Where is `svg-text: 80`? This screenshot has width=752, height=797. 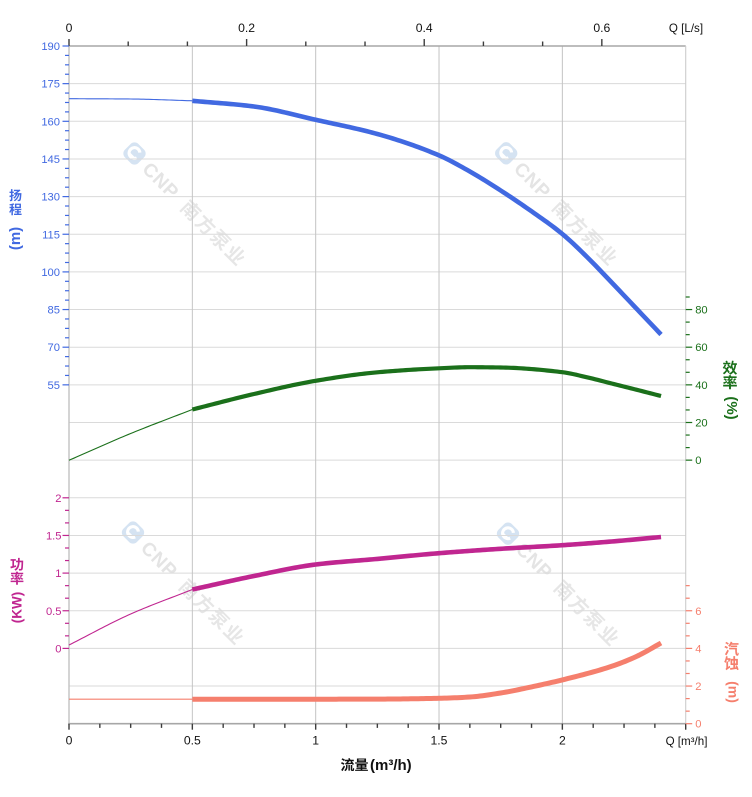
svg-text: 80 is located at coordinates (701, 311).